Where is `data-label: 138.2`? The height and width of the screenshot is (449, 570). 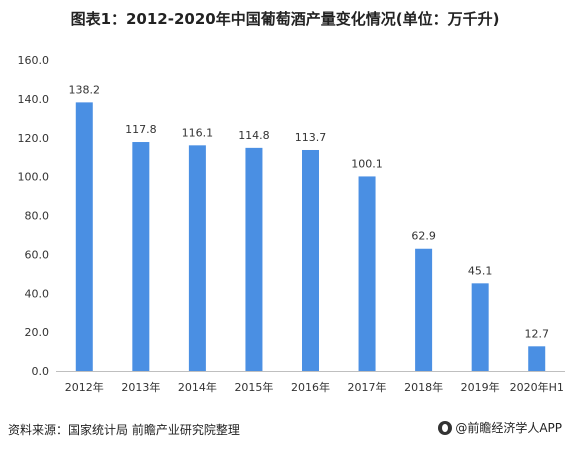 data-label: 138.2 is located at coordinates (85, 89).